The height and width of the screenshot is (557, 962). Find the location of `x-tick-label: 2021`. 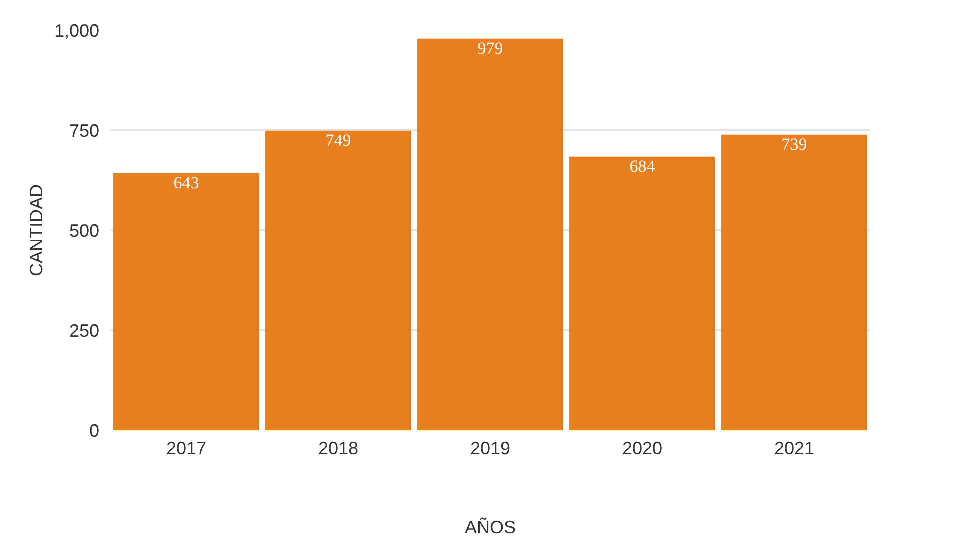

x-tick-label: 2021 is located at coordinates (794, 448).